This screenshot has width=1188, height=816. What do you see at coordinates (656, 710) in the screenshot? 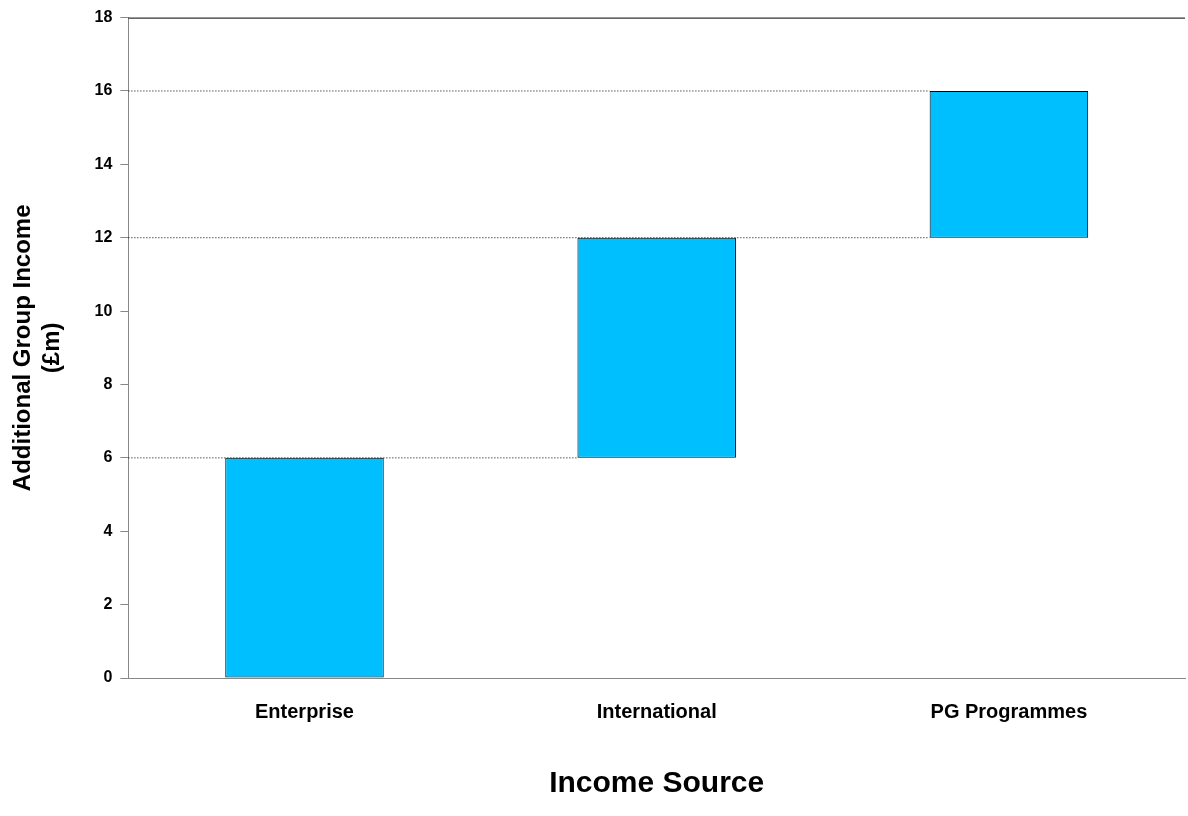
I see `x-tick-label: International` at bounding box center [656, 710].